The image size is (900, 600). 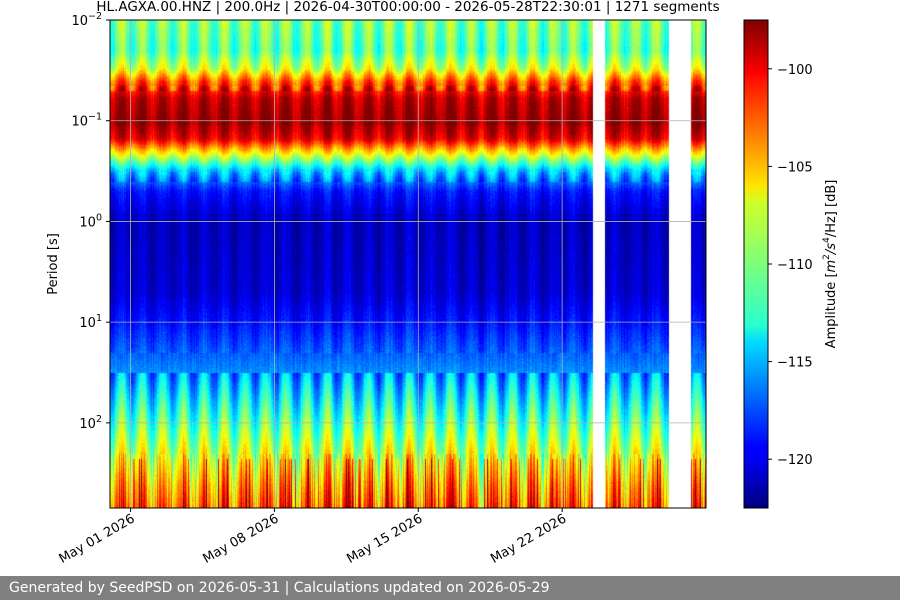 I want to click on colorbar-ticks: −100 −105 −110 −115 −120, so click(x=790, y=265).